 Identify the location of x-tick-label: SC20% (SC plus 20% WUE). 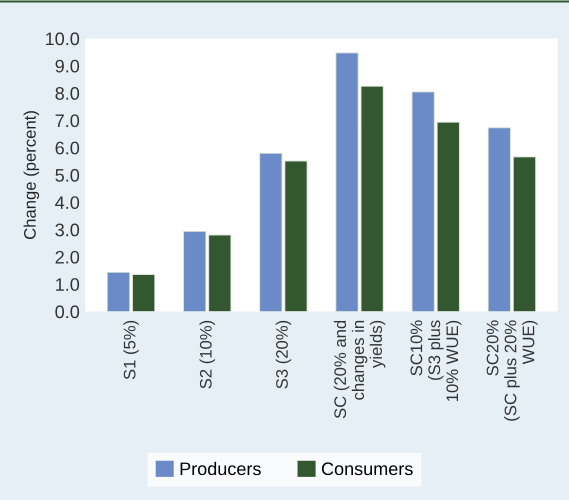
(512, 370).